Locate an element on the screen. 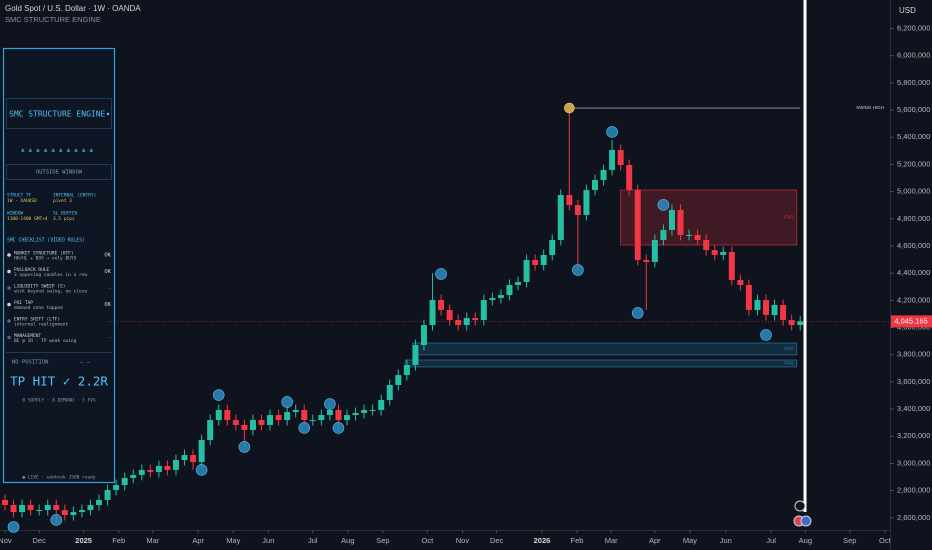  swing-high-marker is located at coordinates (569, 108).